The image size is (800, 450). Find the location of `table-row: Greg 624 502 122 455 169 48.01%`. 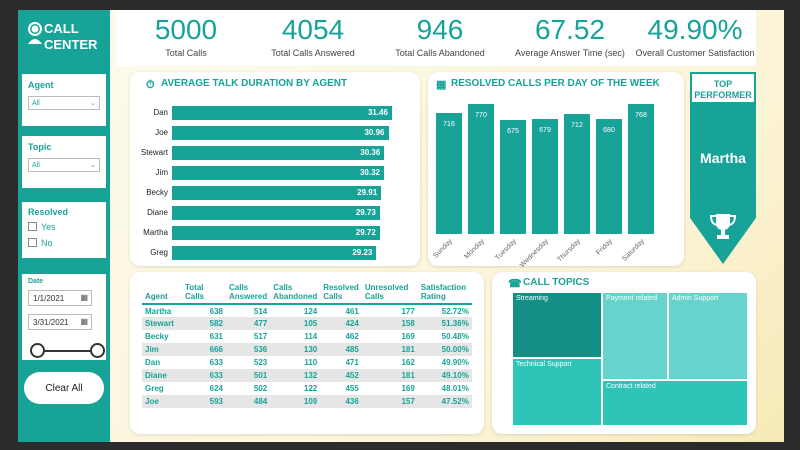

table-row: Greg 624 502 122 455 169 48.01% is located at coordinates (307, 388).